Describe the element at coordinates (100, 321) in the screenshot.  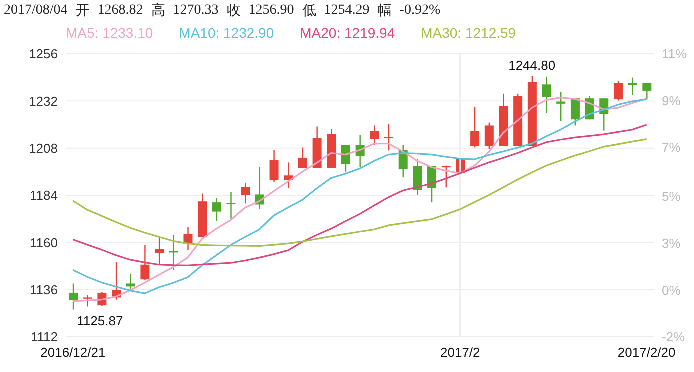
I see `annotation: 1125.87` at that location.